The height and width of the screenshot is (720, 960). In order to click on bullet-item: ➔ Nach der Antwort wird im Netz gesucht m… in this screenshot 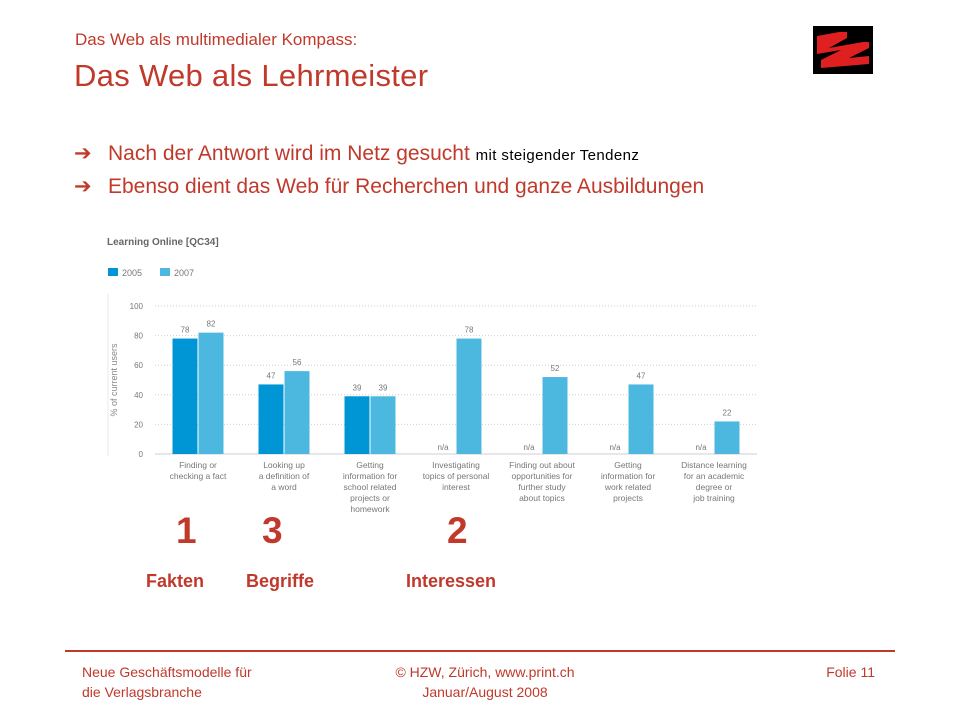, I will do `click(356, 153)`.